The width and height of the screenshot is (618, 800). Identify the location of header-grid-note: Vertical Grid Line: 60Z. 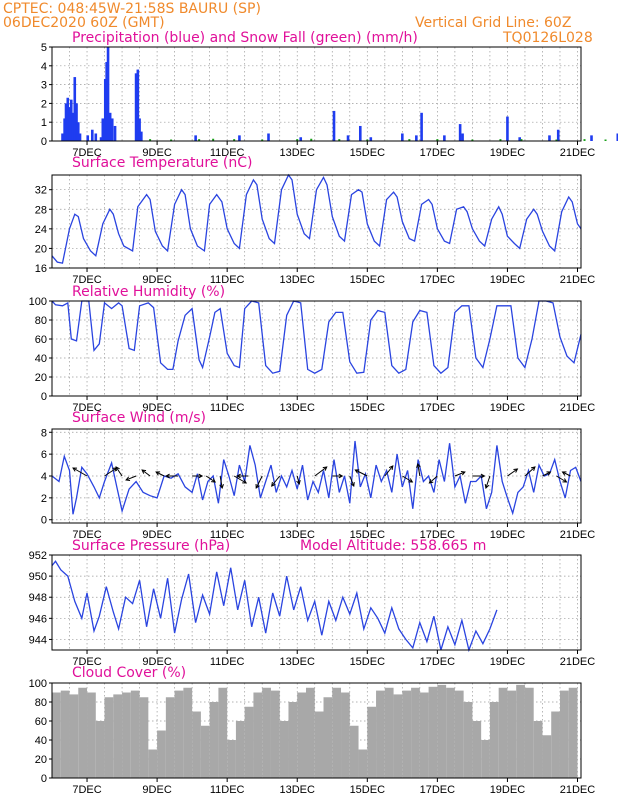
(493, 23).